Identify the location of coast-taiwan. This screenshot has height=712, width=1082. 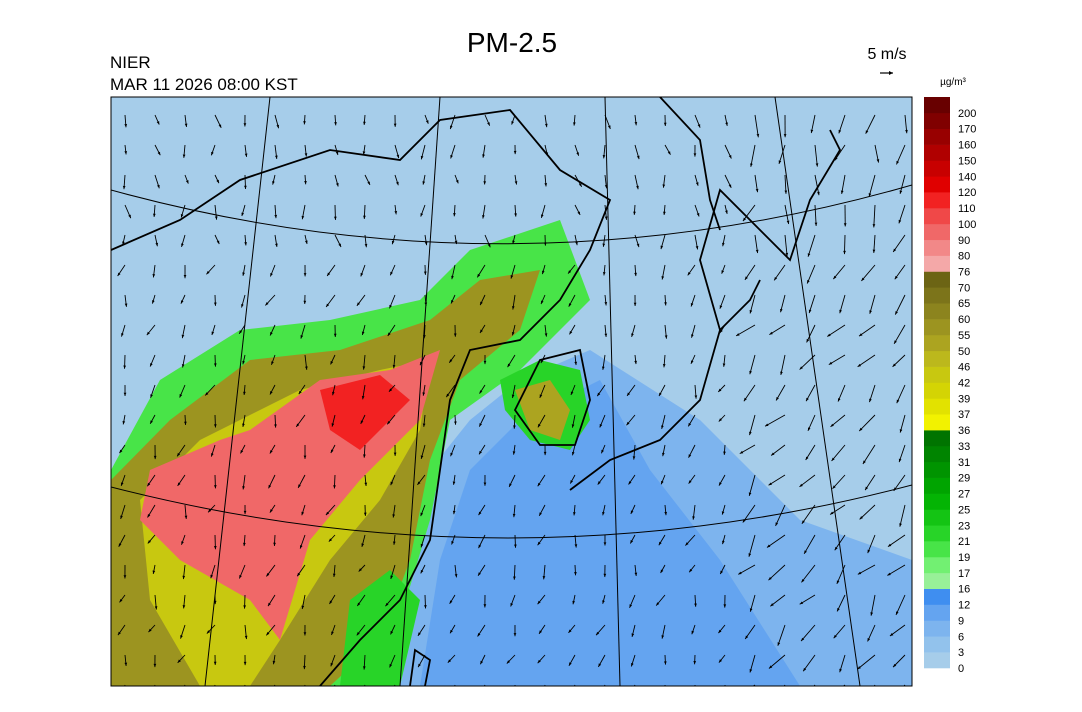
(420, 667).